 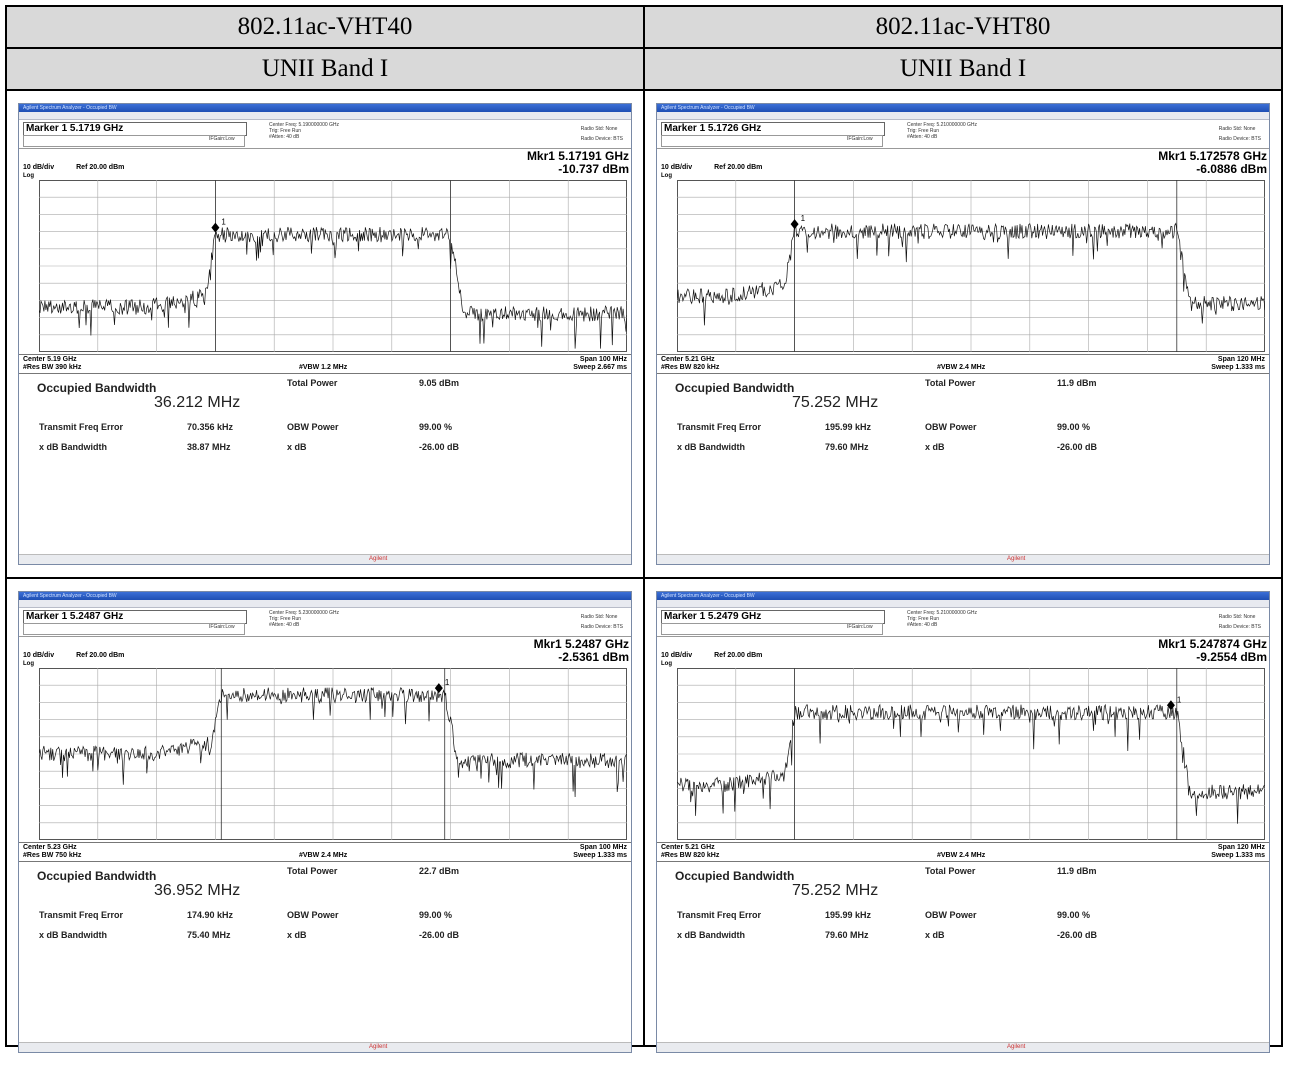 I want to click on center-frequency: Center 5.21 GHz, so click(x=688, y=359).